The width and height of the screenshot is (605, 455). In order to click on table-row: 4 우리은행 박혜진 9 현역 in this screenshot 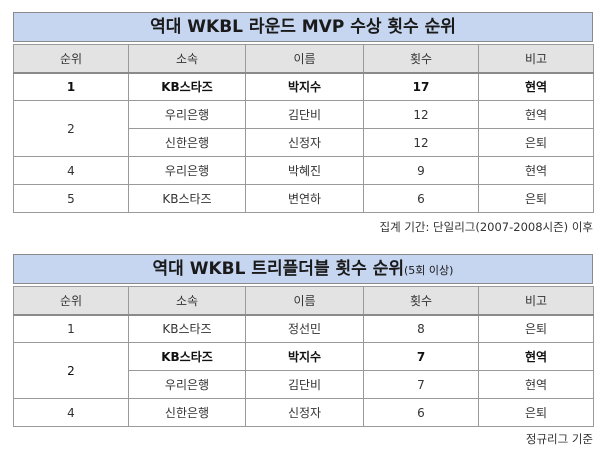, I will do `click(303, 170)`.